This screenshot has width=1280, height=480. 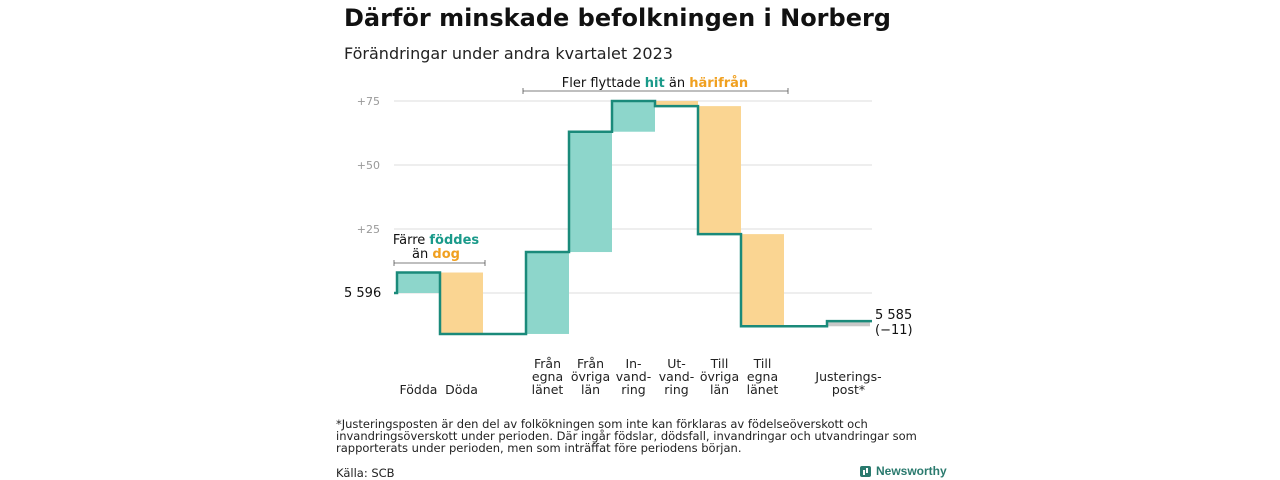 What do you see at coordinates (368, 165) in the screenshot?
I see `y-tick-label: +50` at bounding box center [368, 165].